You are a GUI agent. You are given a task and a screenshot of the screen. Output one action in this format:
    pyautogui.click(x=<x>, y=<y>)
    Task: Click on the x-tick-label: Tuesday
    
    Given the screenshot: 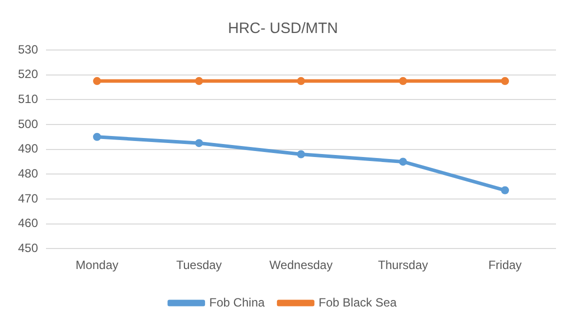 What is the action you would take?
    pyautogui.click(x=199, y=265)
    